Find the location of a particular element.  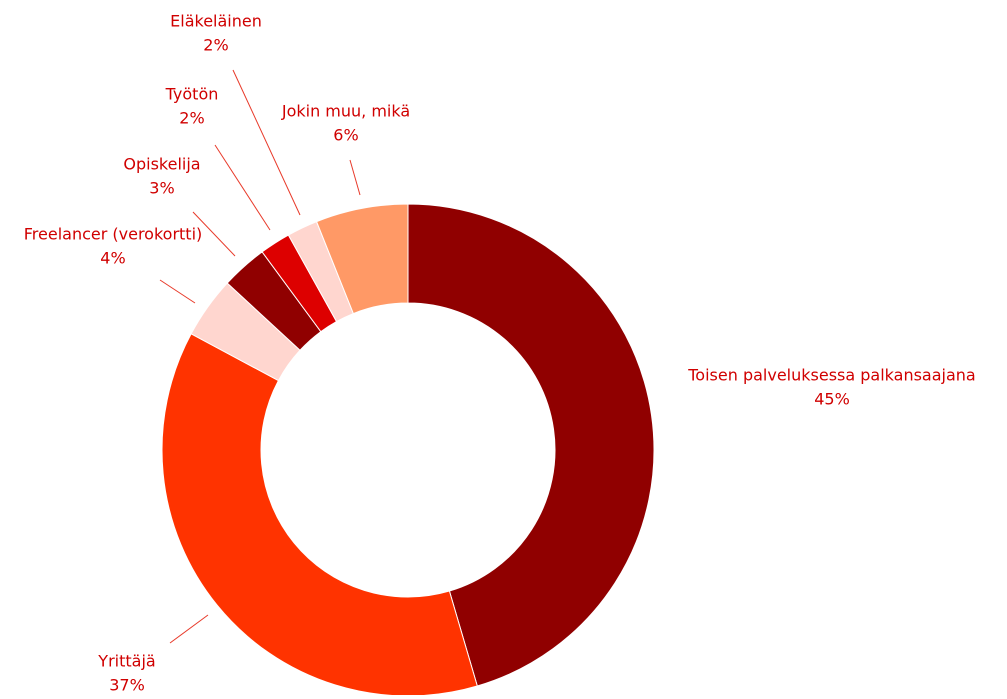

slice-label: Työtön is located at coordinates (192, 94).